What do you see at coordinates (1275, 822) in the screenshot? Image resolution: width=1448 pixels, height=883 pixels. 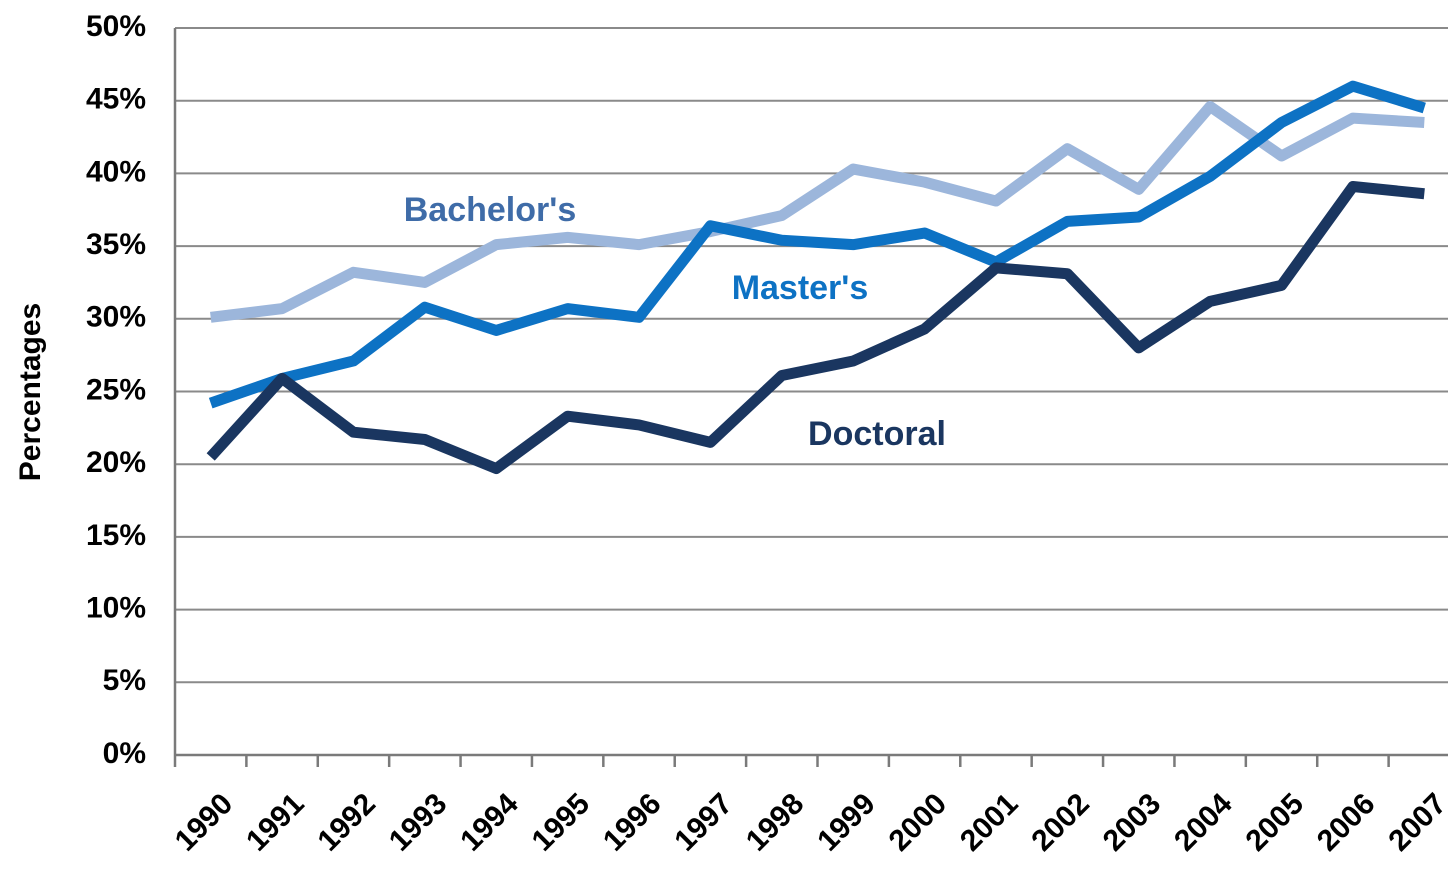 I see `x-tick-label: 2005` at bounding box center [1275, 822].